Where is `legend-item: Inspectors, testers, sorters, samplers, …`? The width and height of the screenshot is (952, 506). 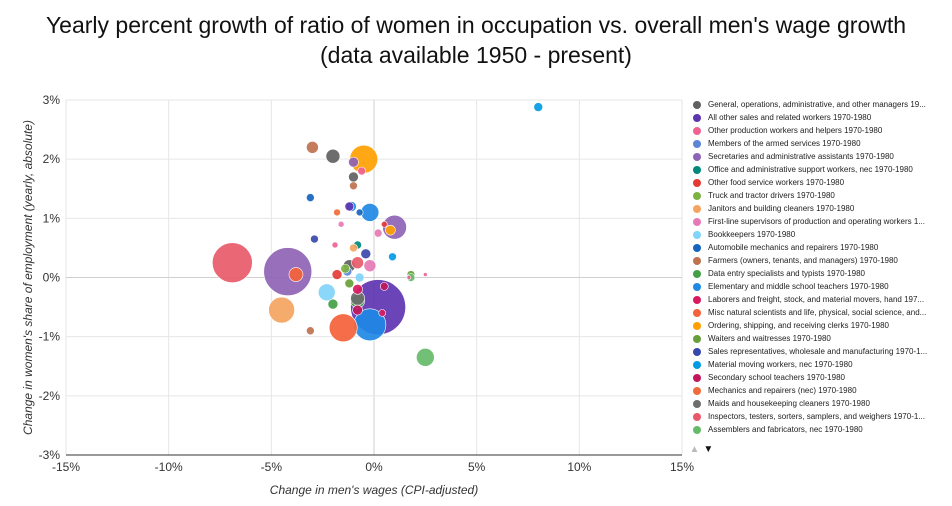
legend-item: Inspectors, testers, sorters, samplers, … is located at coordinates (813, 416).